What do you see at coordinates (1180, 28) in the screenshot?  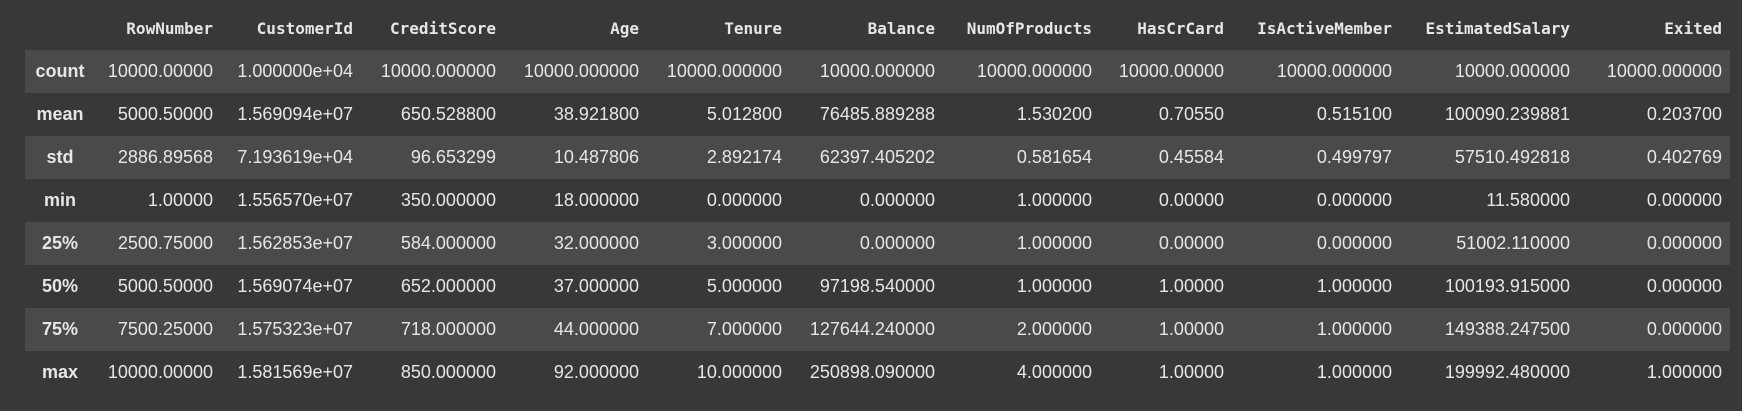 I see `column-header: HasCrCard` at bounding box center [1180, 28].